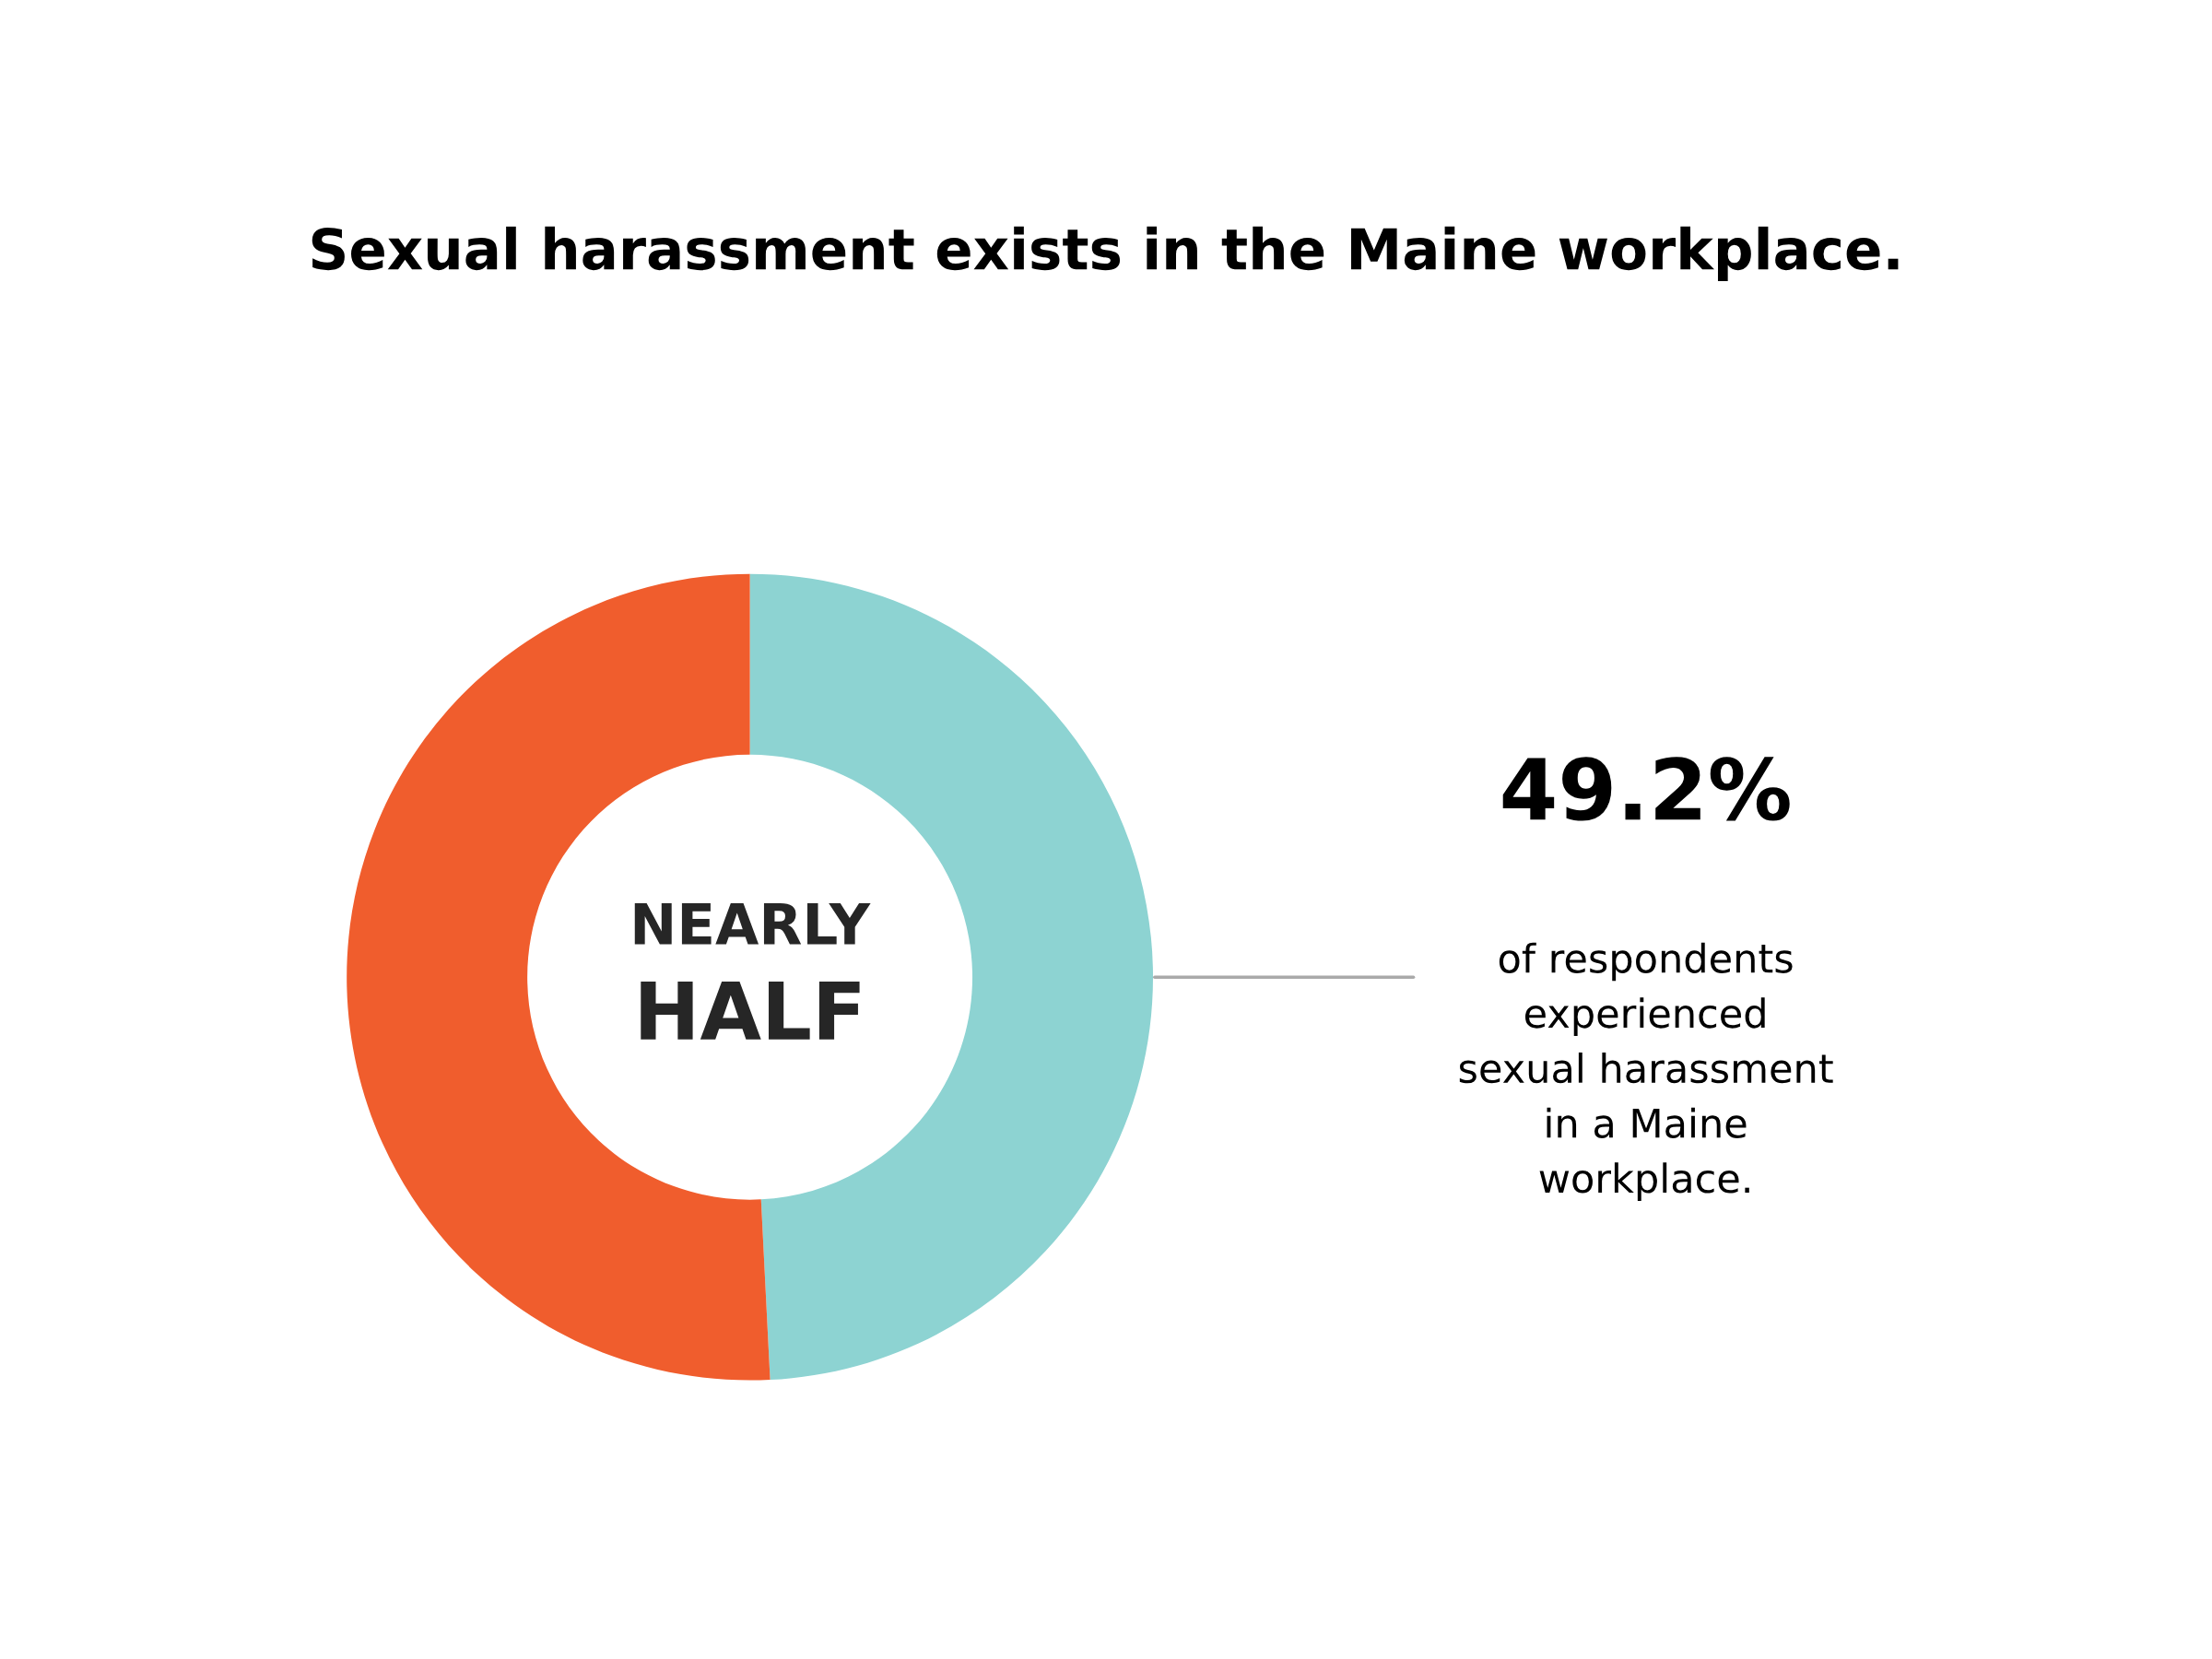  I want to click on text: HALF, so click(750, 1010).